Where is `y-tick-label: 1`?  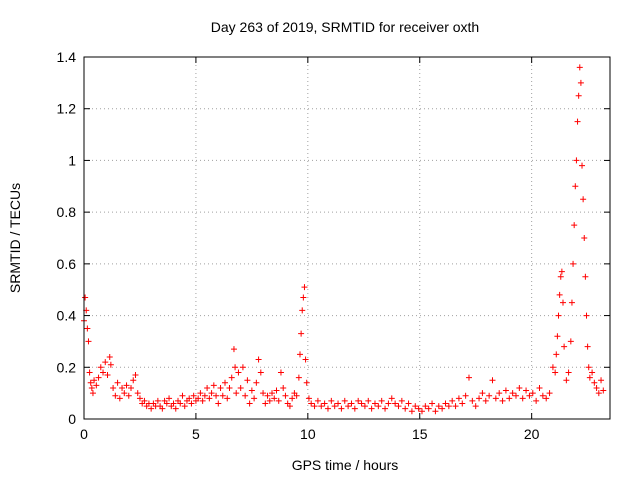
y-tick-label: 1 is located at coordinates (72, 160).